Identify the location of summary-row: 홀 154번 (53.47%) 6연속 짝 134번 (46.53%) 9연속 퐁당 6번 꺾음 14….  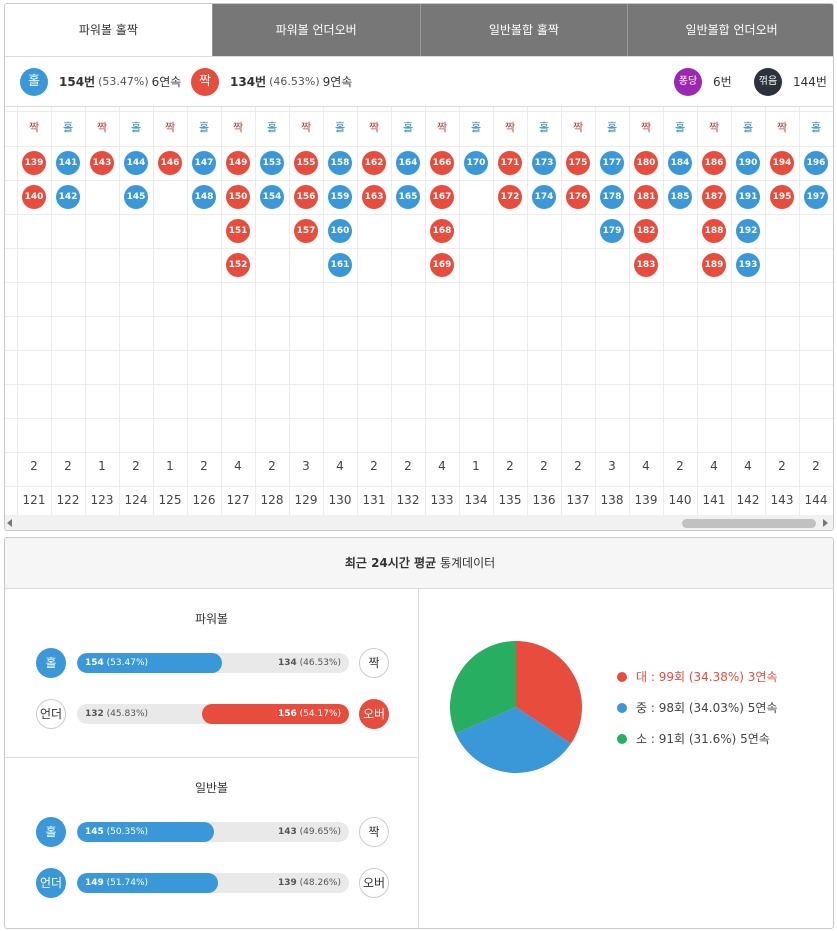
(419, 81).